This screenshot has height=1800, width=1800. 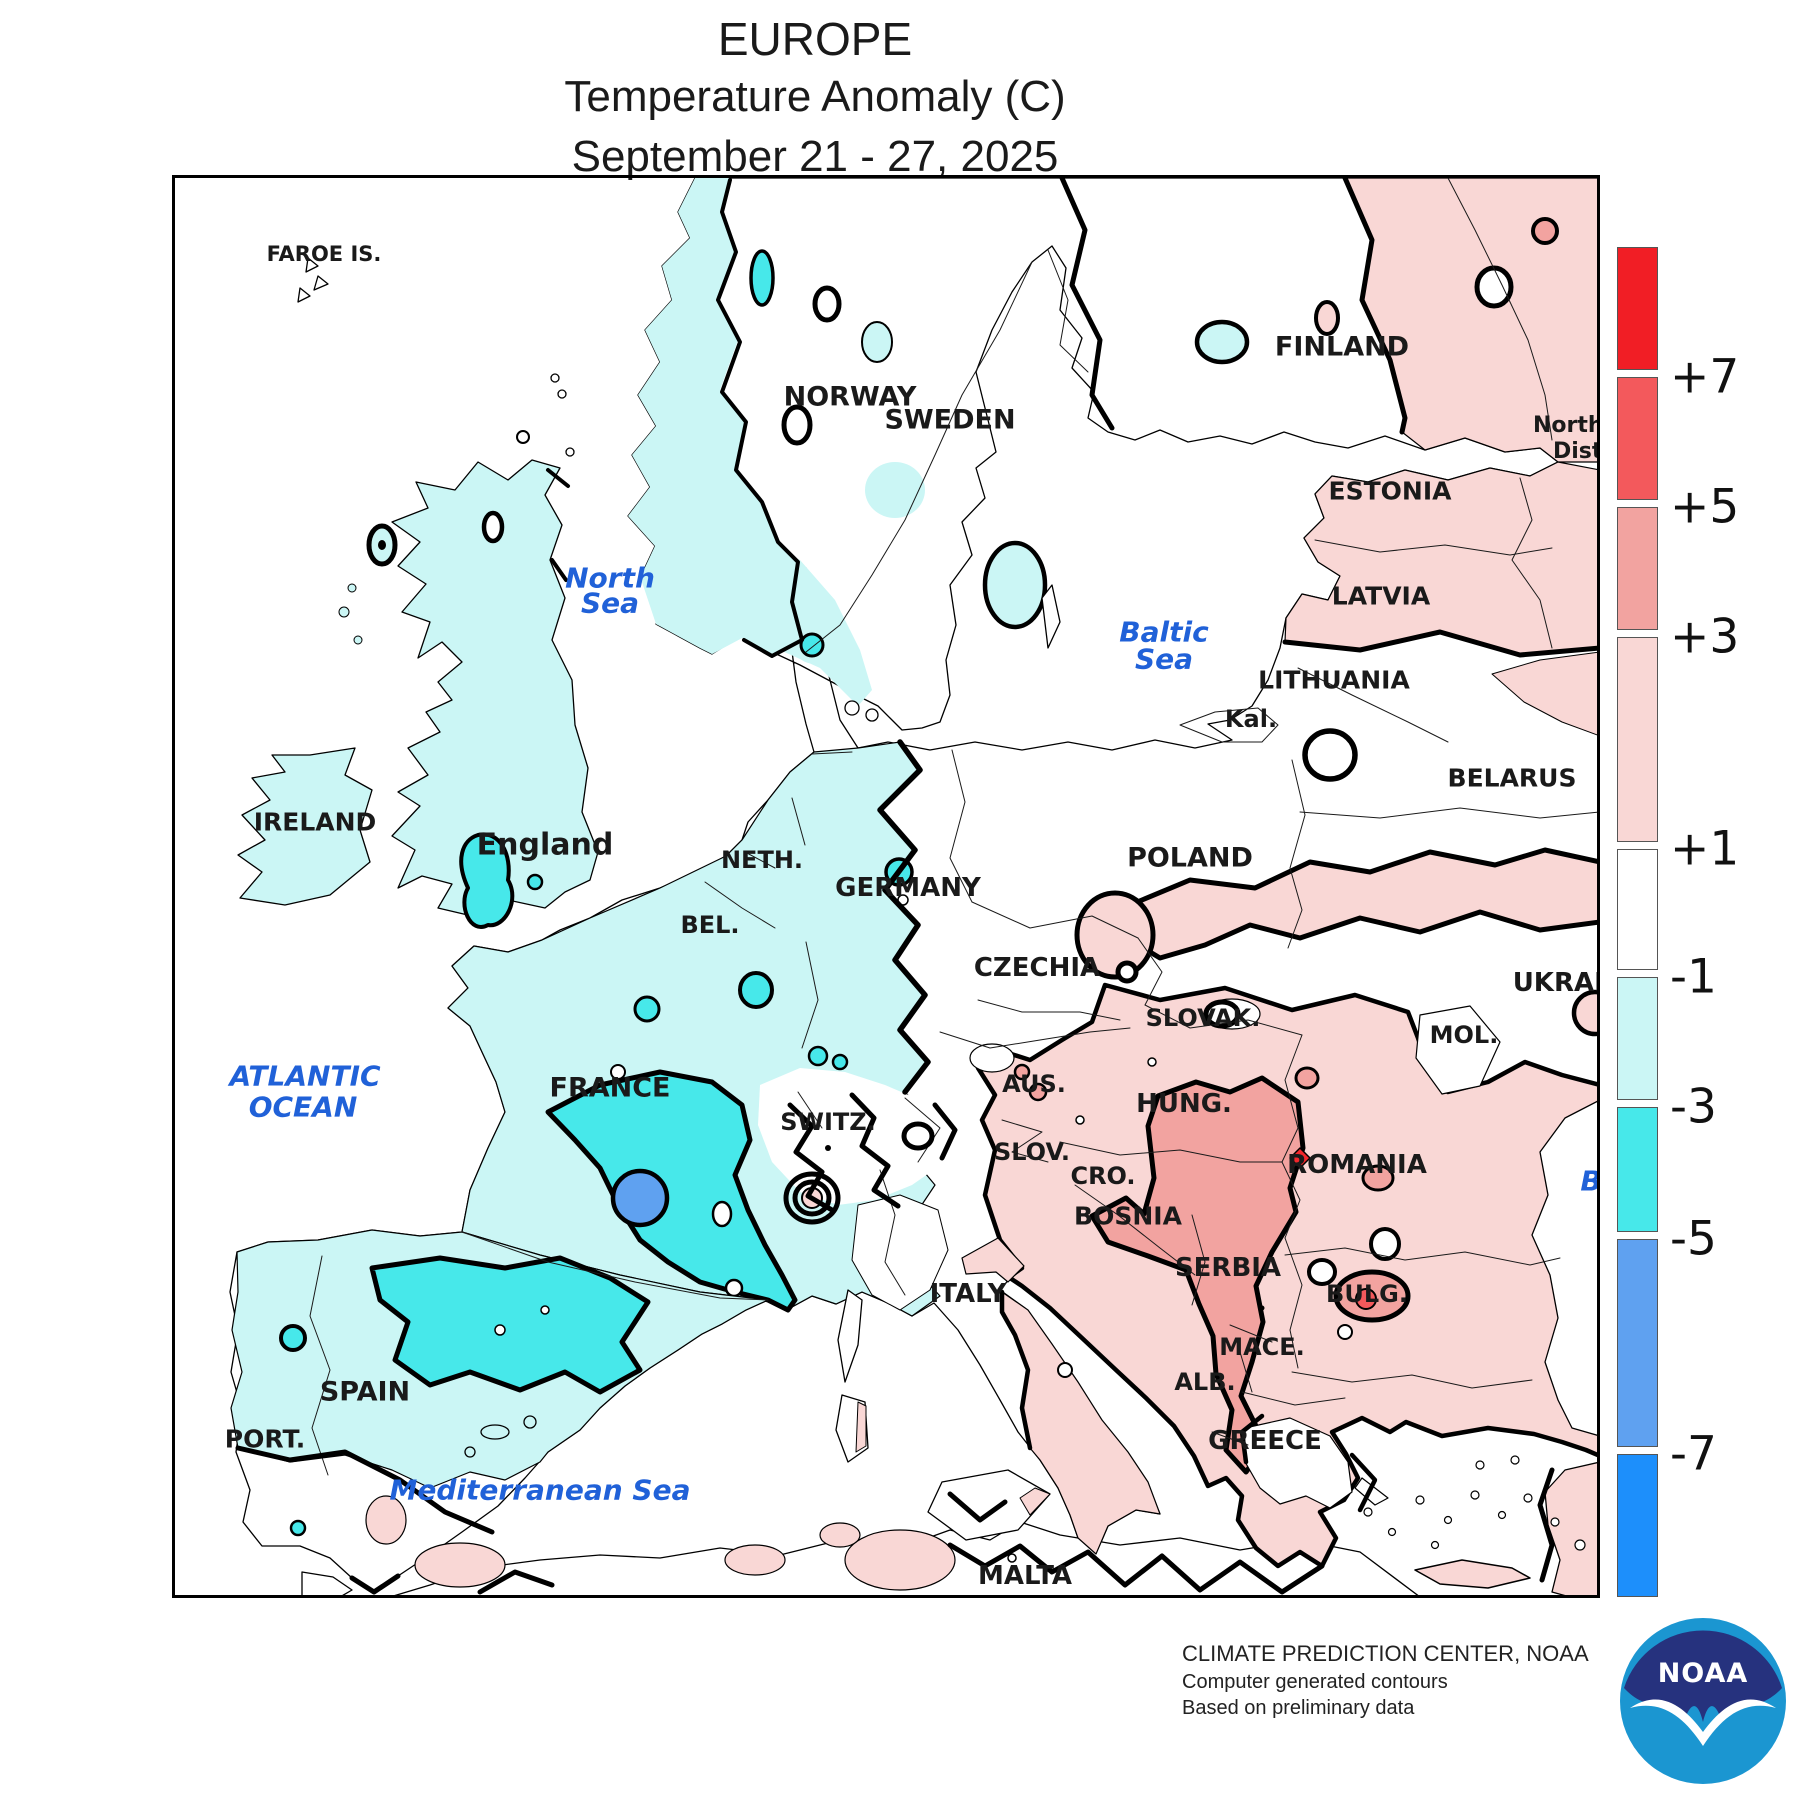 What do you see at coordinates (968, 1294) in the screenshot?
I see `map-label-italy: ITALY` at bounding box center [968, 1294].